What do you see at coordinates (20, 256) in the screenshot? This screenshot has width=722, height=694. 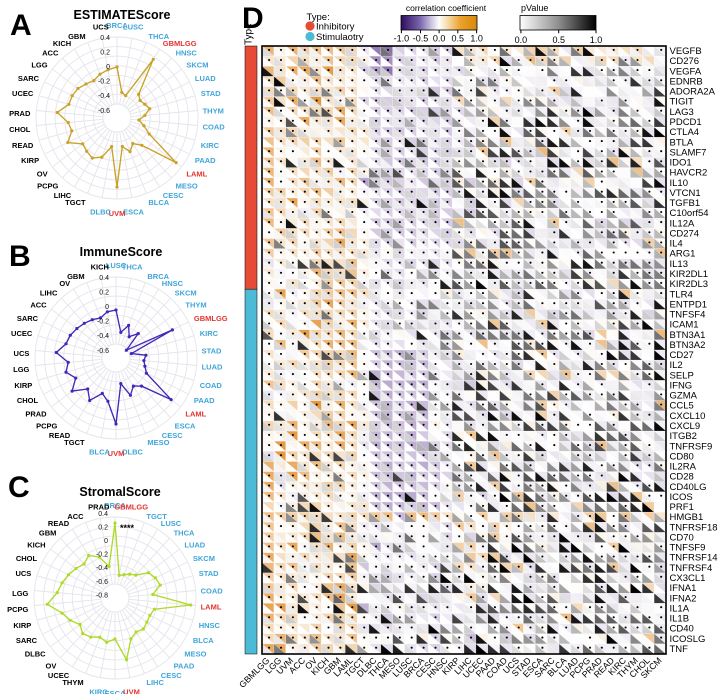 I see `svg-text: B` at bounding box center [20, 256].